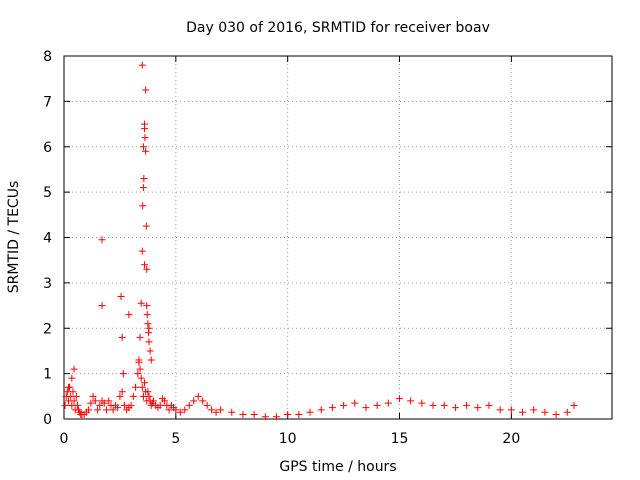 This screenshot has width=640, height=480. I want to click on y-tick-label: 0, so click(47, 420).